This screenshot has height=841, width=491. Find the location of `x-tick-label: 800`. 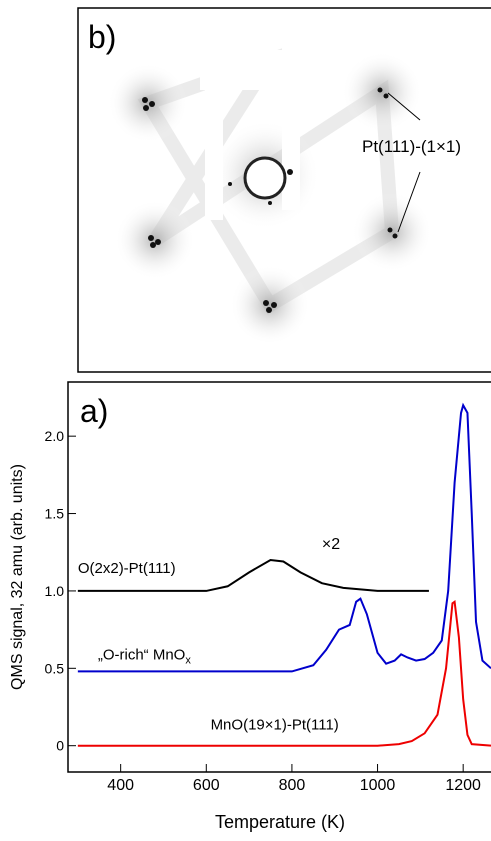

x-tick-label: 800 is located at coordinates (292, 785).